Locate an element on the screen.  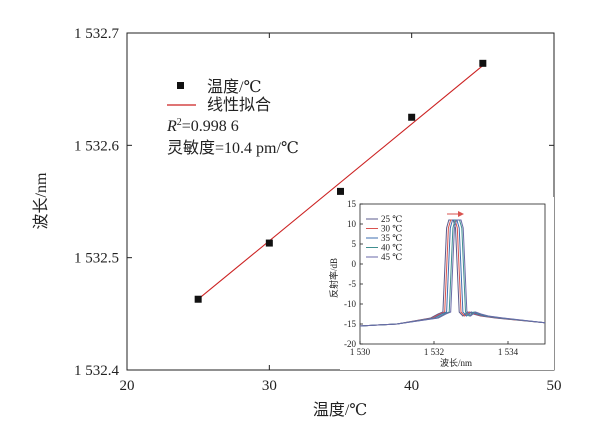
inset-y-tick-label: 0 is located at coordinates (354, 264).